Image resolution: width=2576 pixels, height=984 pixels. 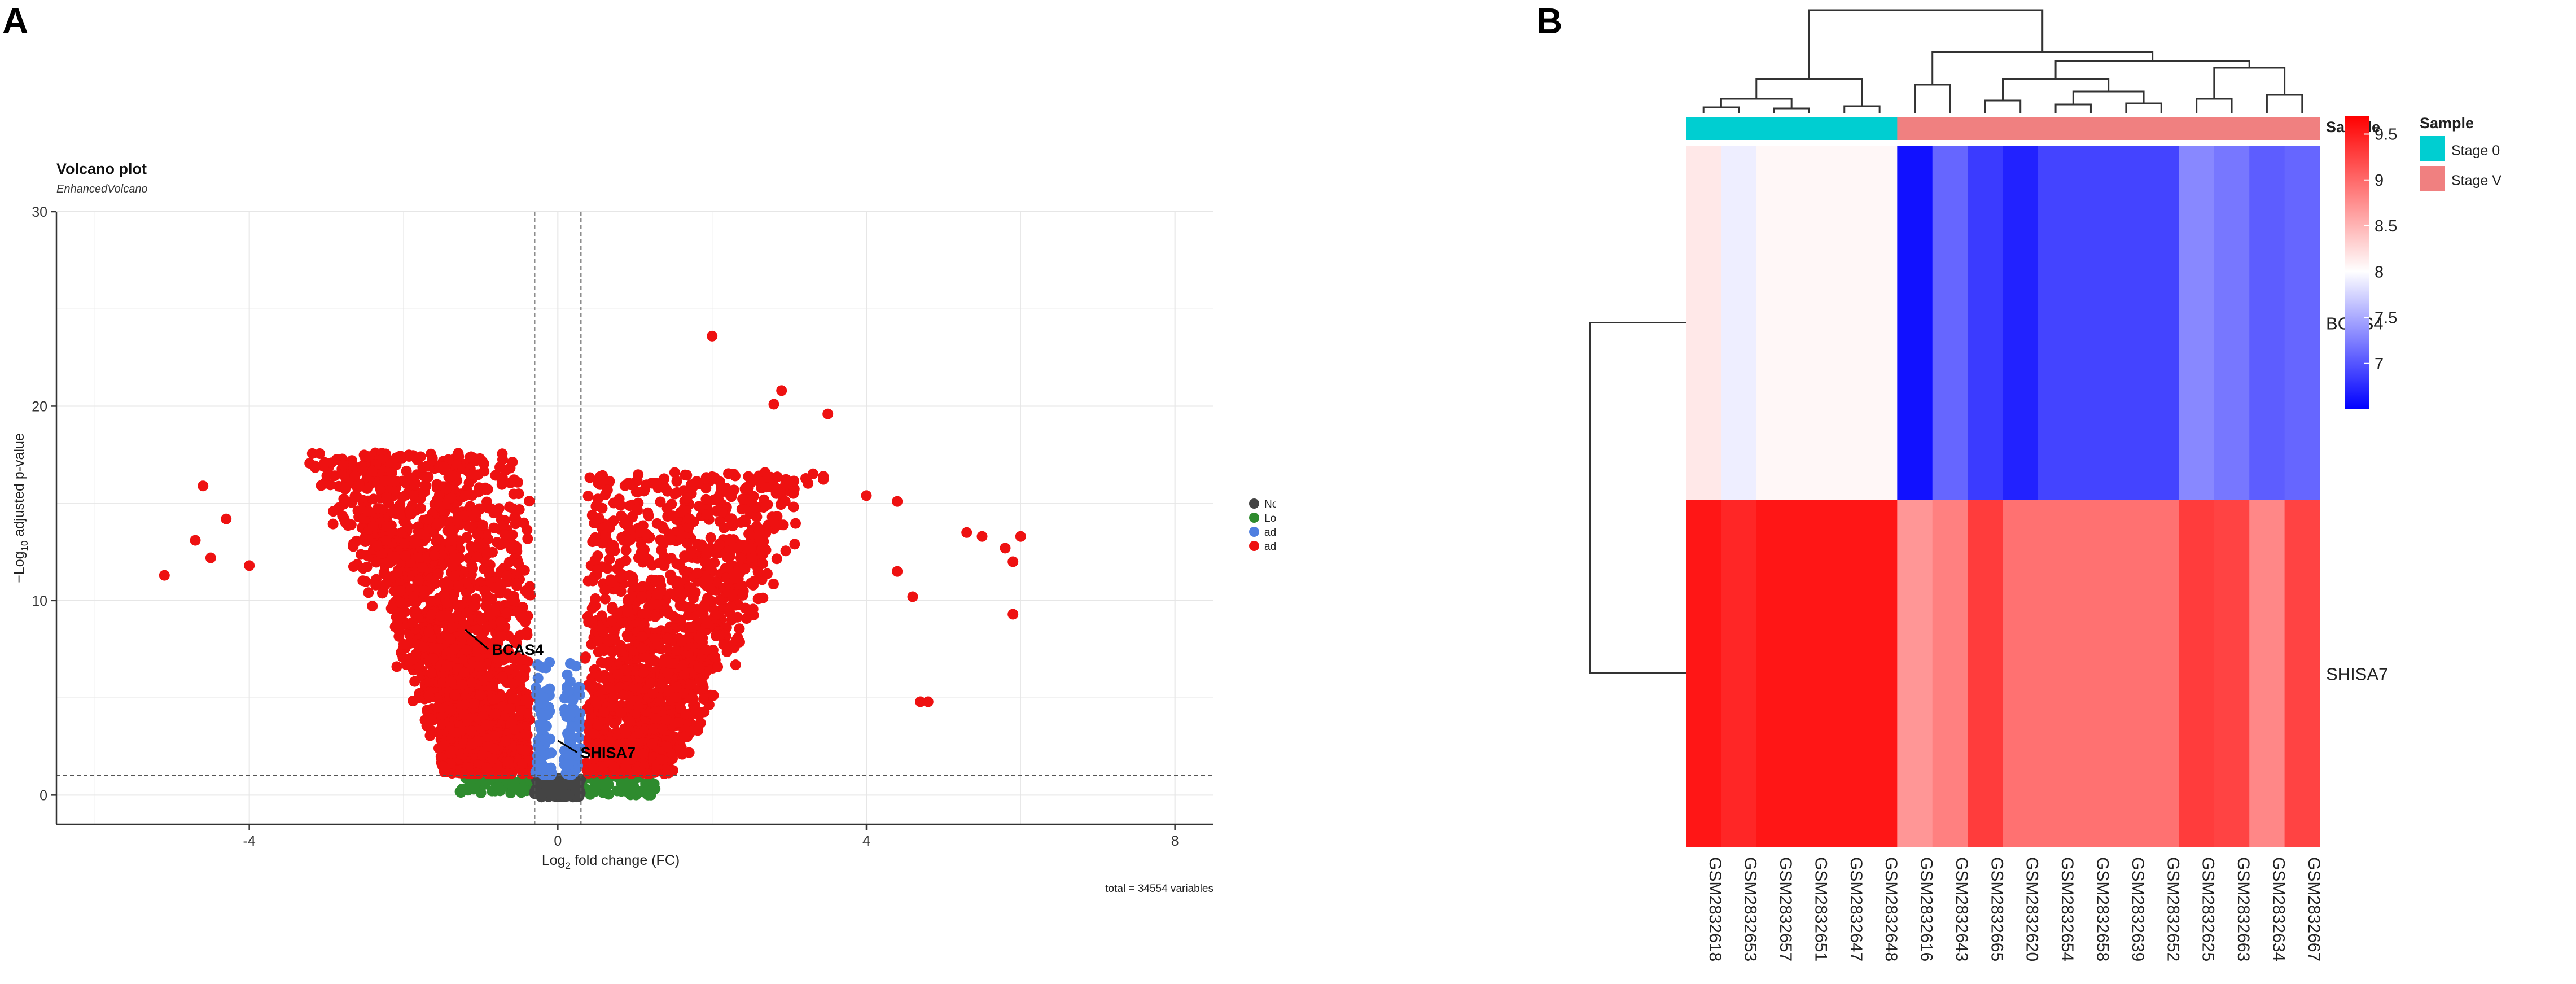 I want to click on sample-label: GSM2832653, so click(x=1750, y=909).